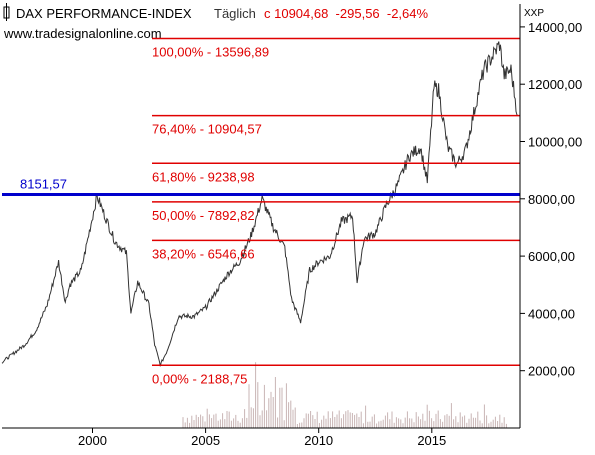 Image resolution: width=595 pixels, height=455 pixels. What do you see at coordinates (555, 142) in the screenshot?
I see `y-tick-label: 10000,00` at bounding box center [555, 142].